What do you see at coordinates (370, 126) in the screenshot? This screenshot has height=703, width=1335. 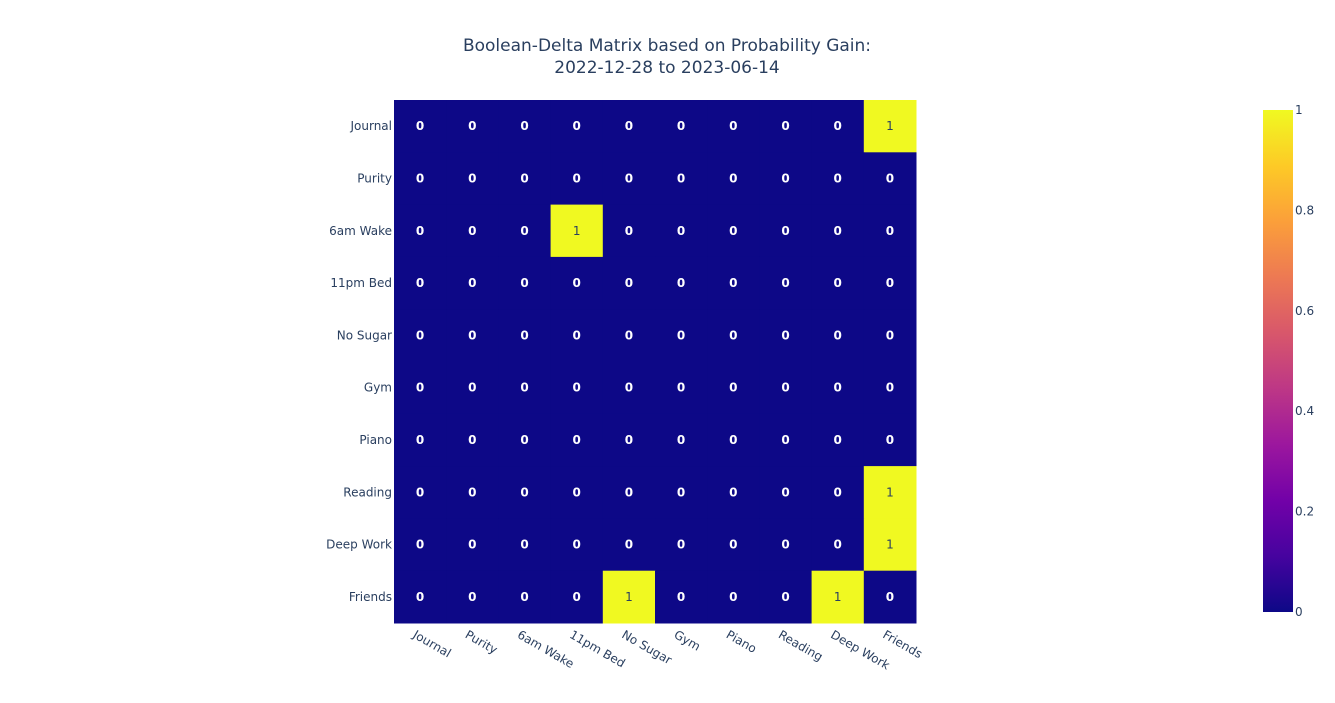 I see `y-tick-label: Journal` at bounding box center [370, 126].